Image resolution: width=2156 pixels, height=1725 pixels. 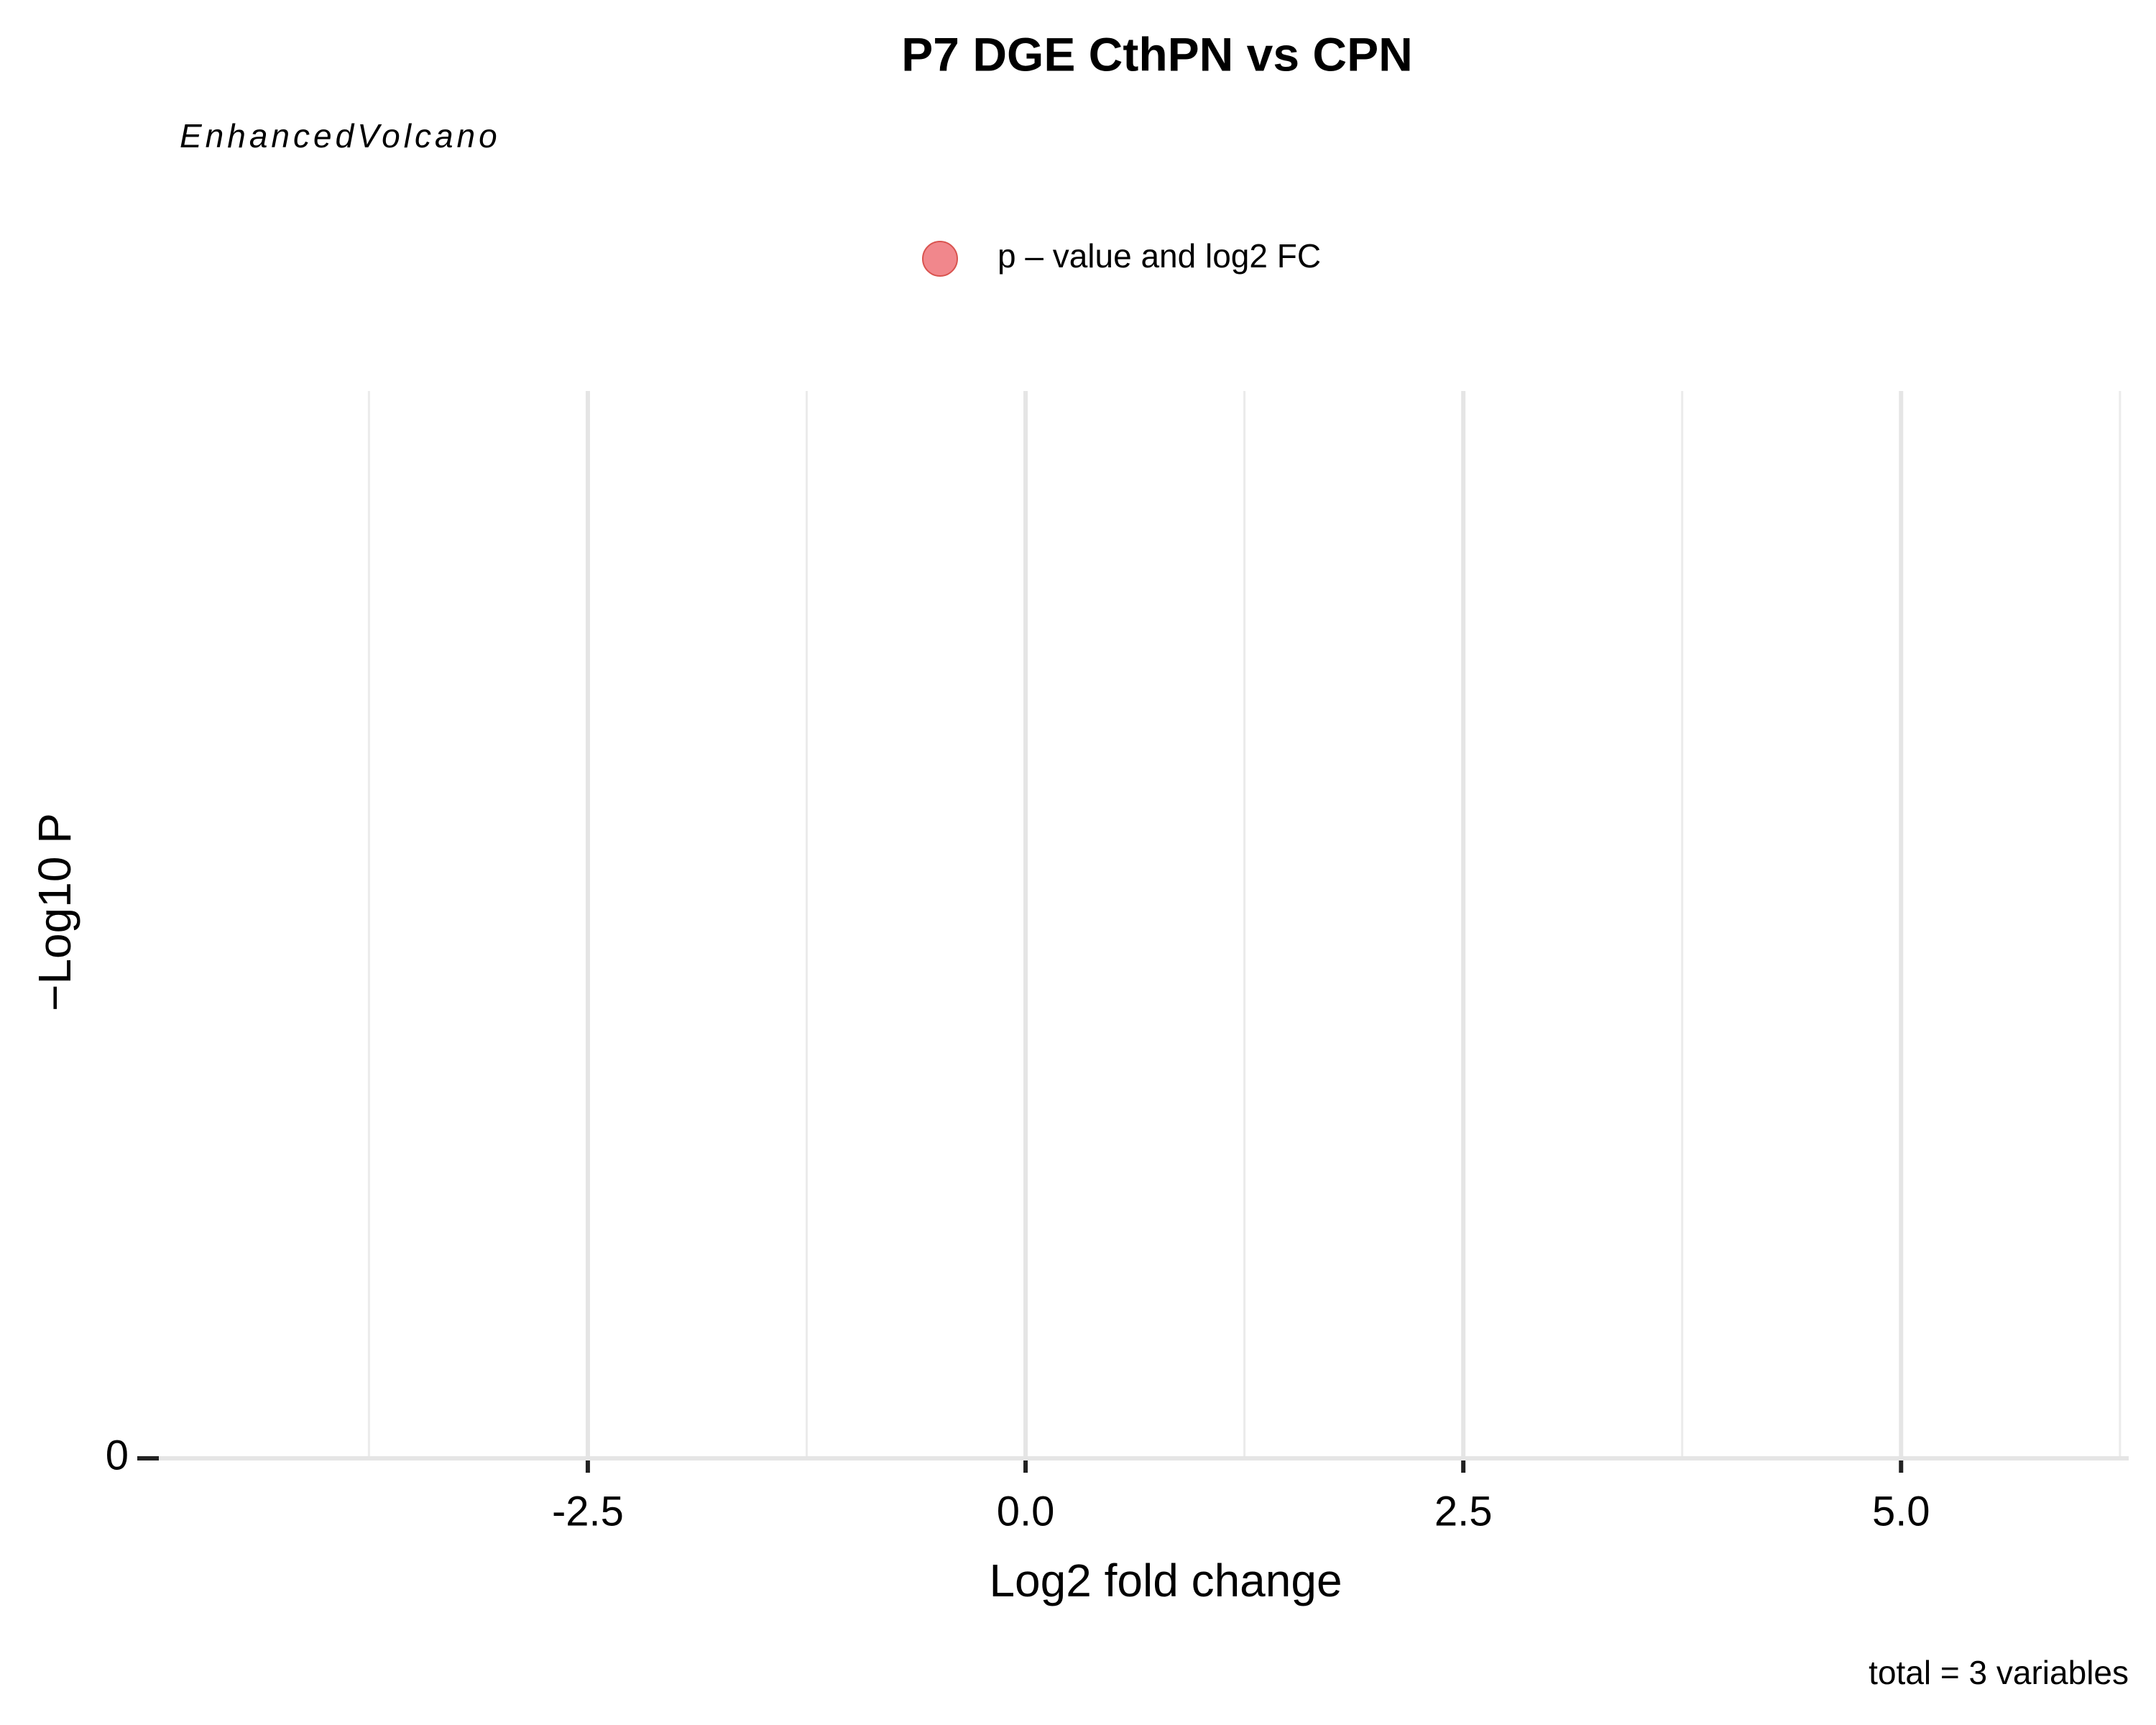 What do you see at coordinates (1157, 53) in the screenshot?
I see `chart-title: P7 DGE CthPN vs CPN` at bounding box center [1157, 53].